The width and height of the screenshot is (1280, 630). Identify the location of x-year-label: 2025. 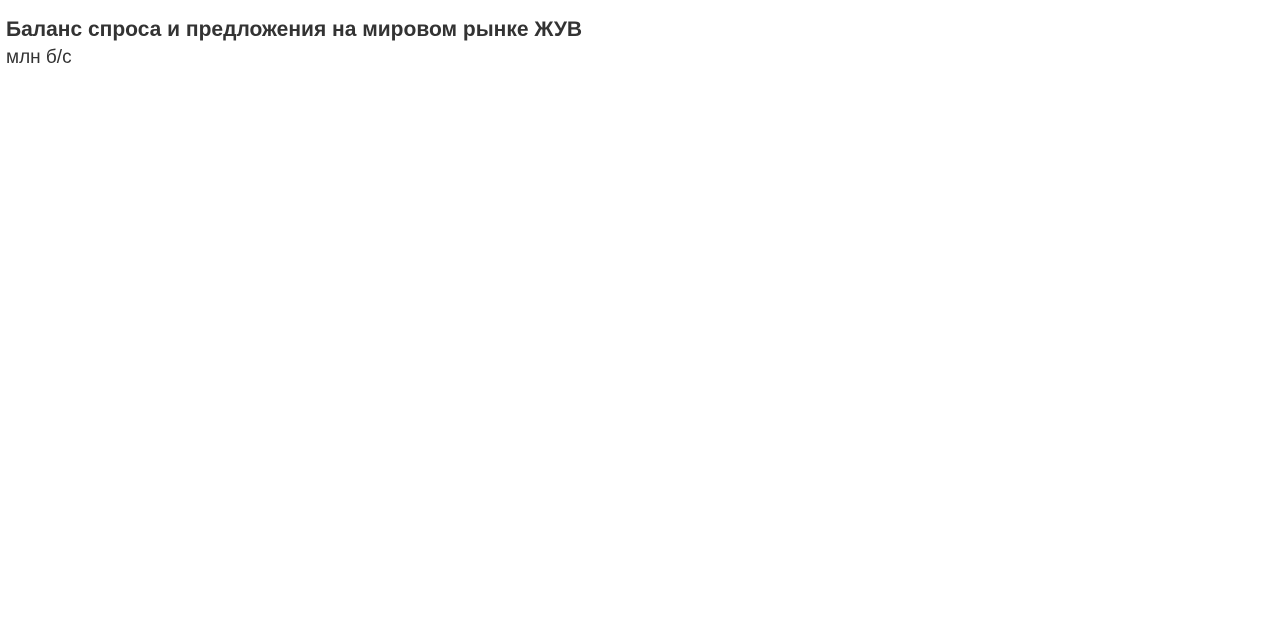
(1005, 443).